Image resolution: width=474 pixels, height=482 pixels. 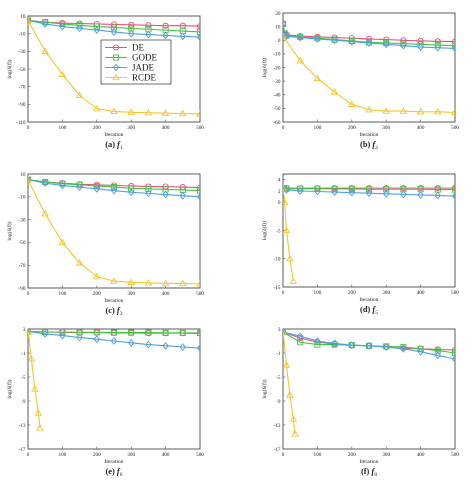 What do you see at coordinates (22, 105) in the screenshot?
I see `y-tick-label: -90` at bounding box center [22, 105].